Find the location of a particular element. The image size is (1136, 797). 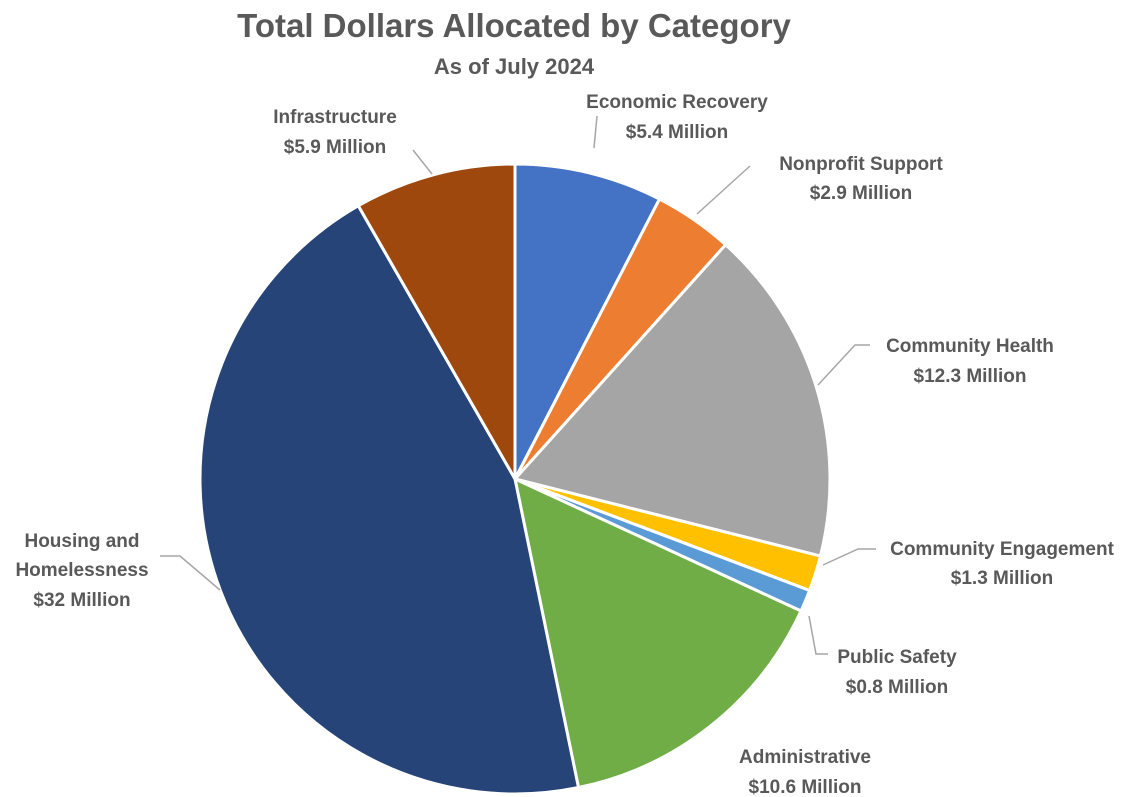

chart-title: Total Dollars Allocated by Category is located at coordinates (514, 25).